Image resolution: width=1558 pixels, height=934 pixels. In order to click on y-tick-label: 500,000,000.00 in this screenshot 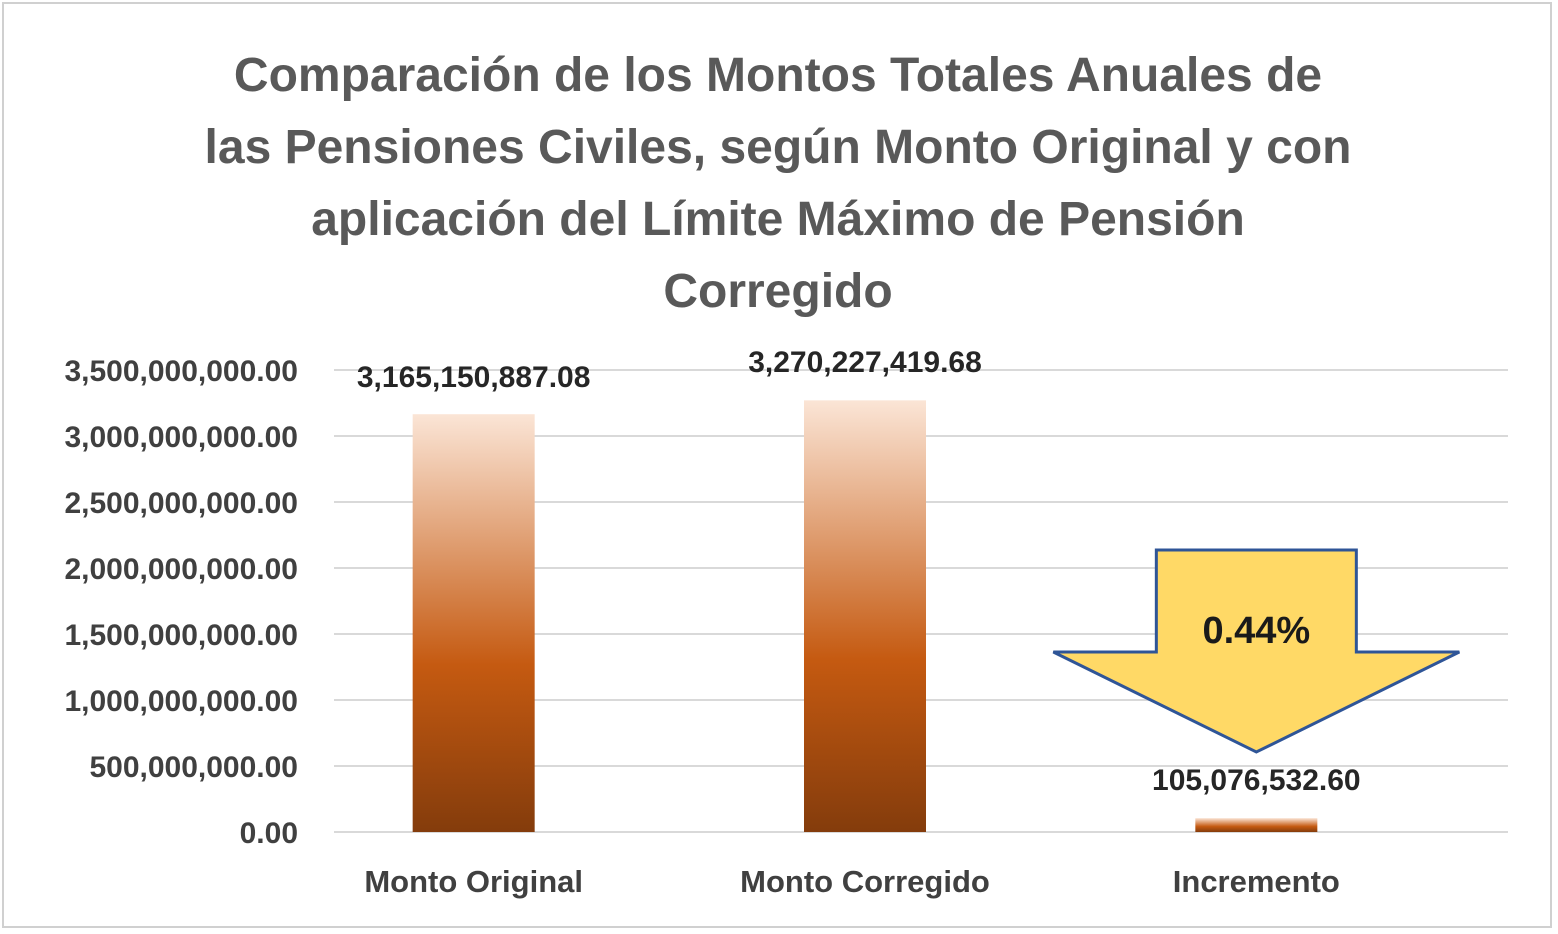, I will do `click(193, 767)`.